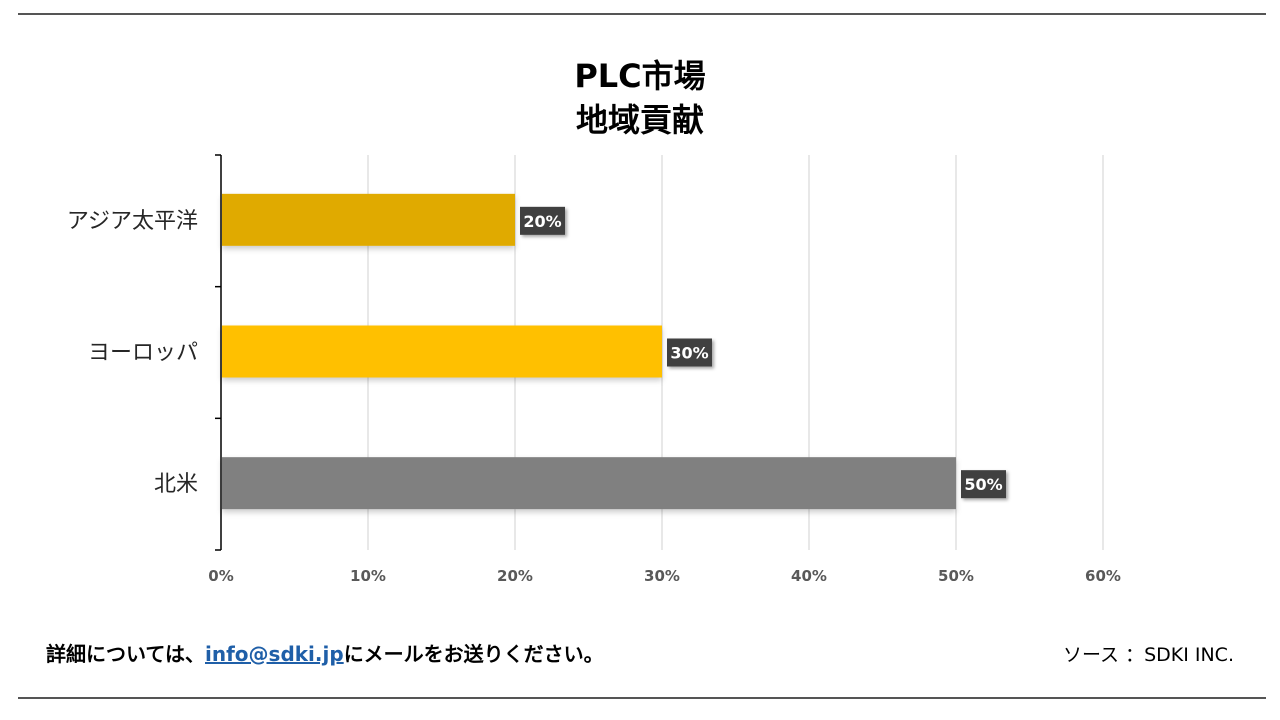  What do you see at coordinates (956, 576) in the screenshot?
I see `x-tick-label: 50%` at bounding box center [956, 576].